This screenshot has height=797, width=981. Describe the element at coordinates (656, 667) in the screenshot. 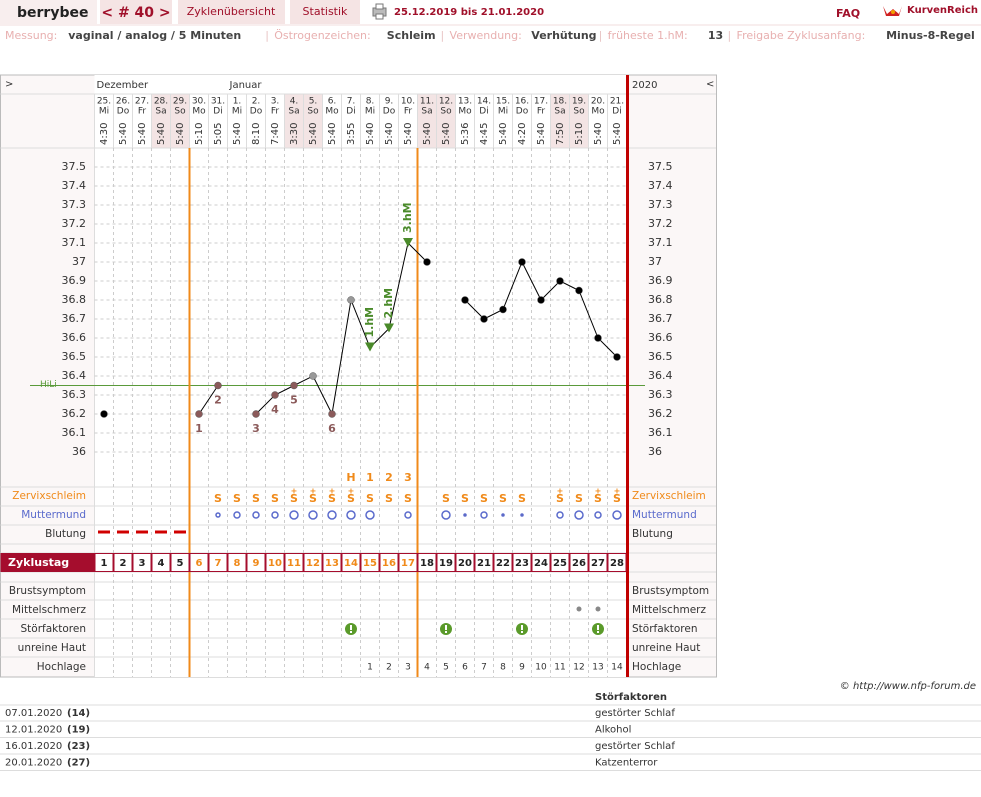

I see `row-label-right: Hochlage` at that location.